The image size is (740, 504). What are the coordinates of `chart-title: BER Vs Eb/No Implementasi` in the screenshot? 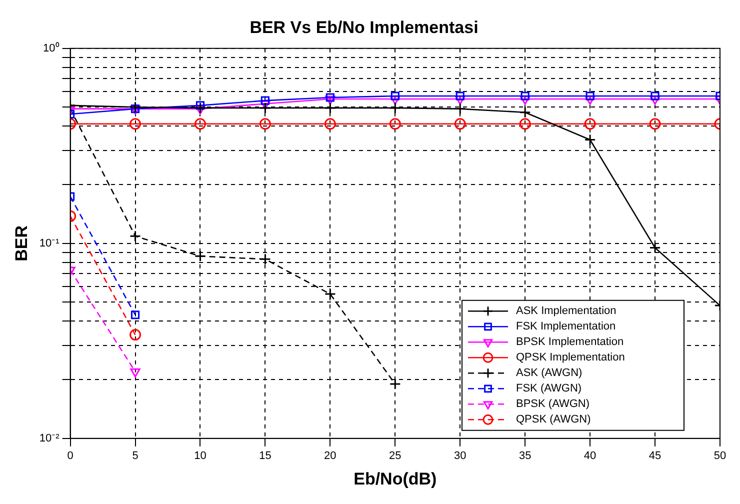 It's located at (364, 27).